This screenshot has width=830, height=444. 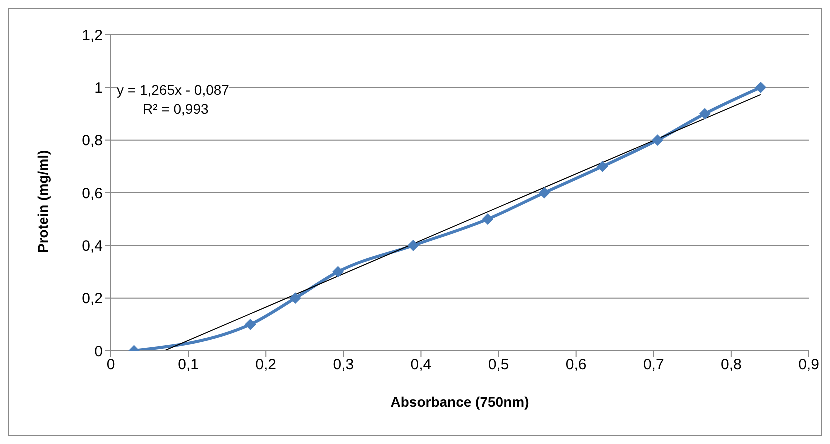 What do you see at coordinates (92, 299) in the screenshot?
I see `y-tick-label: 0,2` at bounding box center [92, 299].